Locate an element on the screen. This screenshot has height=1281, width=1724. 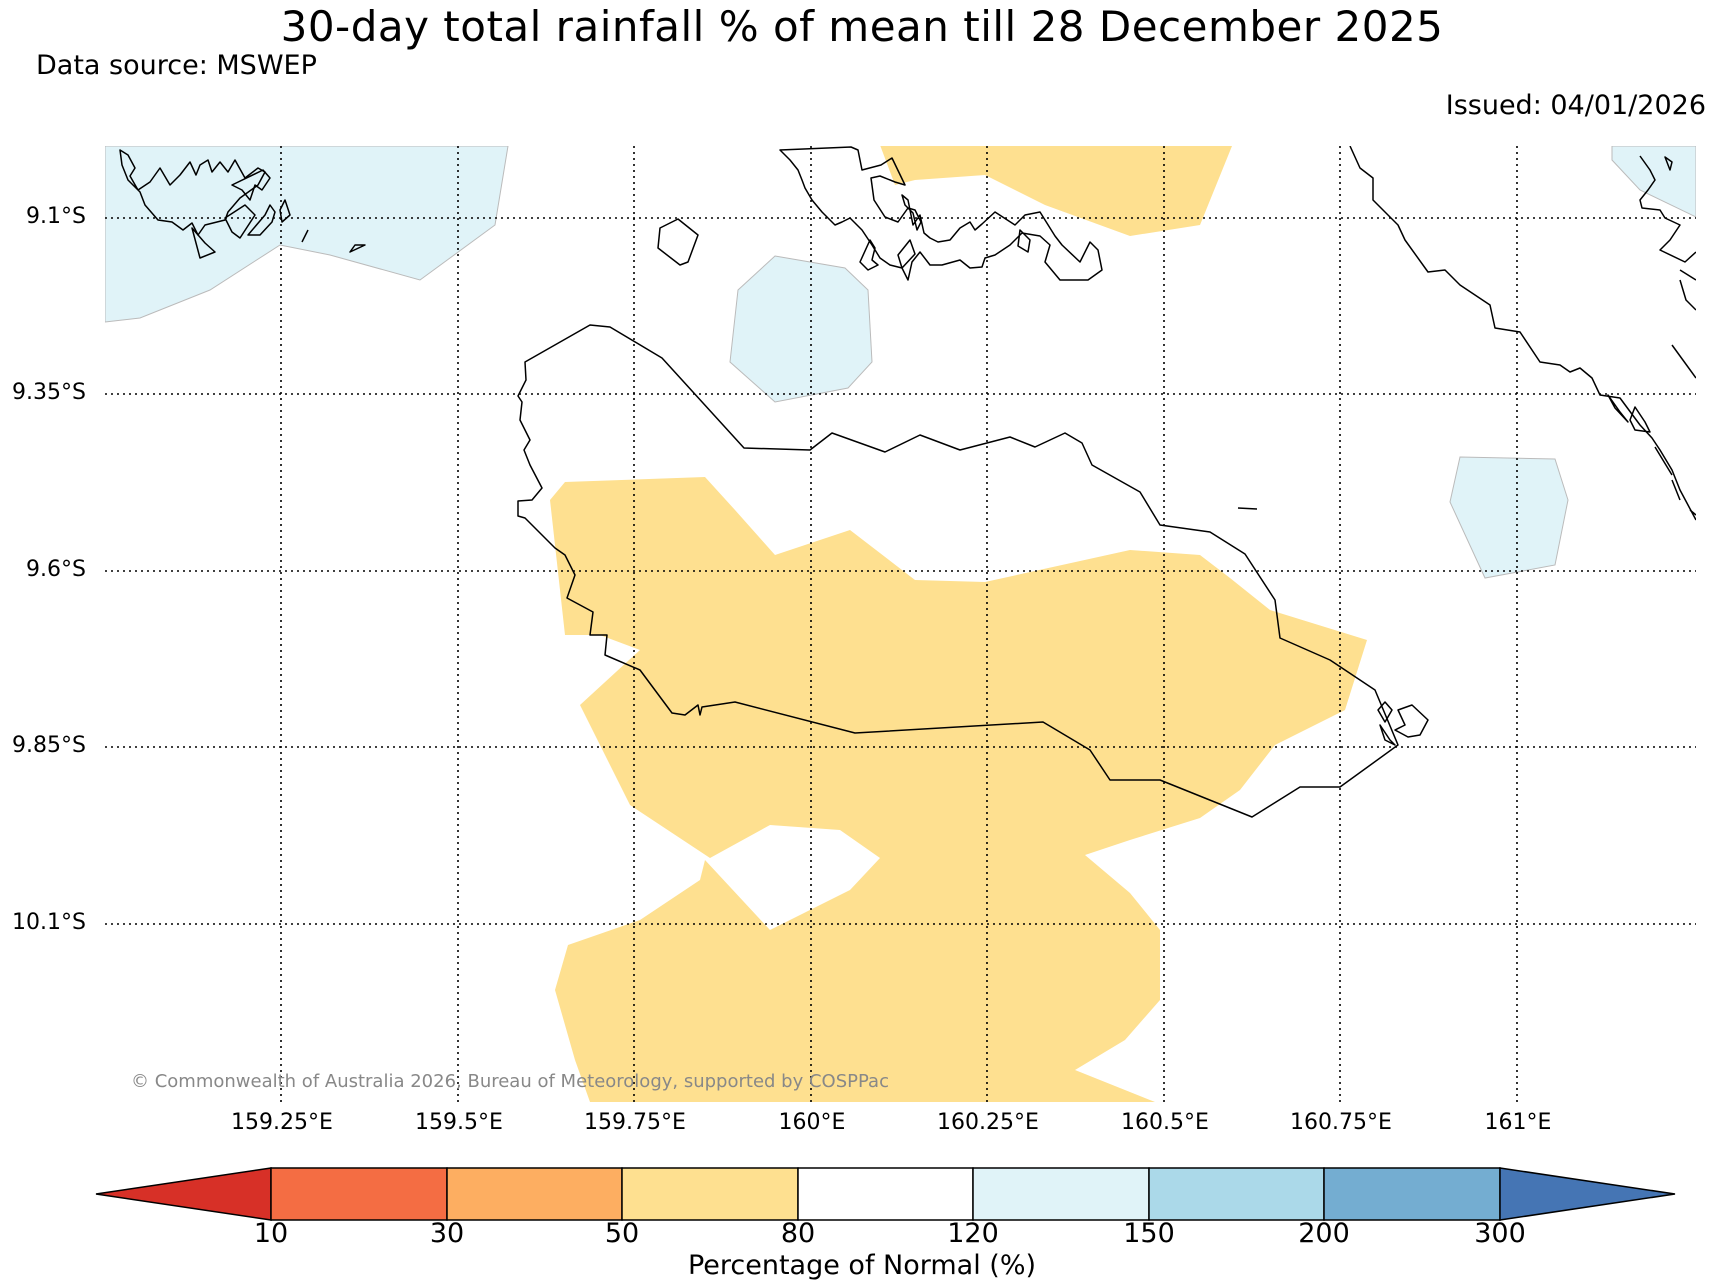
lon-label: 159.25°E is located at coordinates (282, 1122).